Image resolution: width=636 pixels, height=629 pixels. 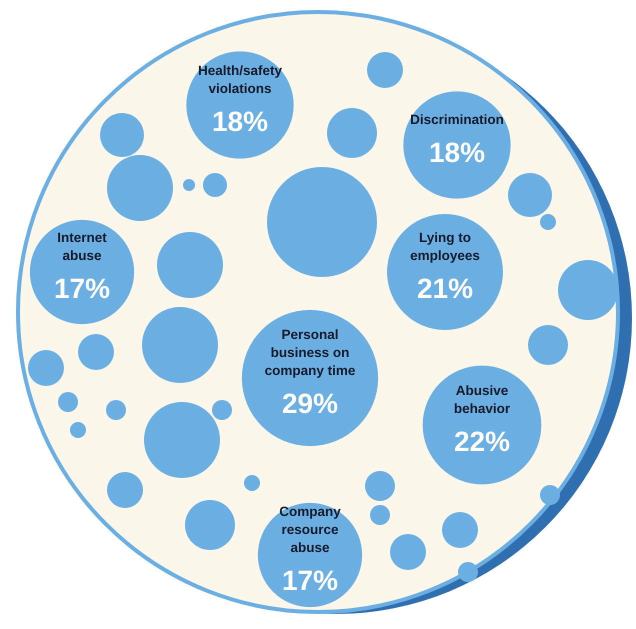 I want to click on category-label: Internet abuse, so click(x=82, y=246).